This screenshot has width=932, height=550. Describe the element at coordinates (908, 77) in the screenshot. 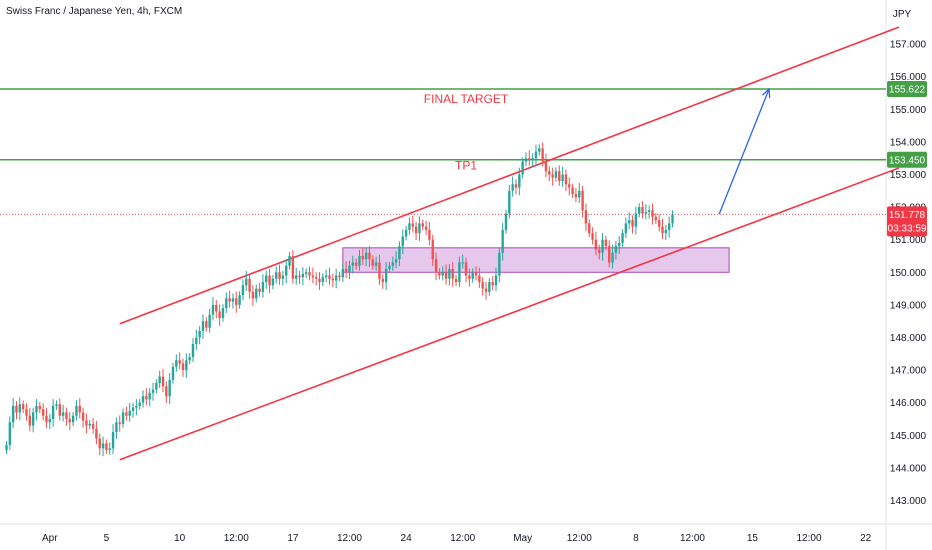

I see `price-tick-label: 156.000` at that location.